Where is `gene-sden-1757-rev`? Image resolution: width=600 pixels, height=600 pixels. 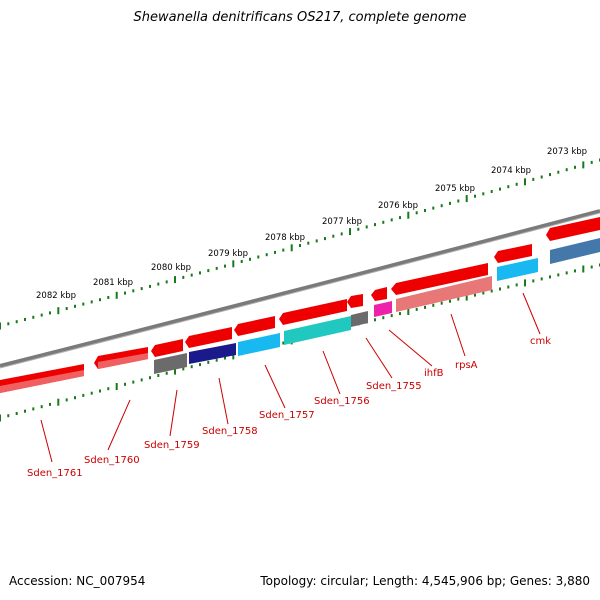
gene-sden-1757-rev is located at coordinates (259, 344).